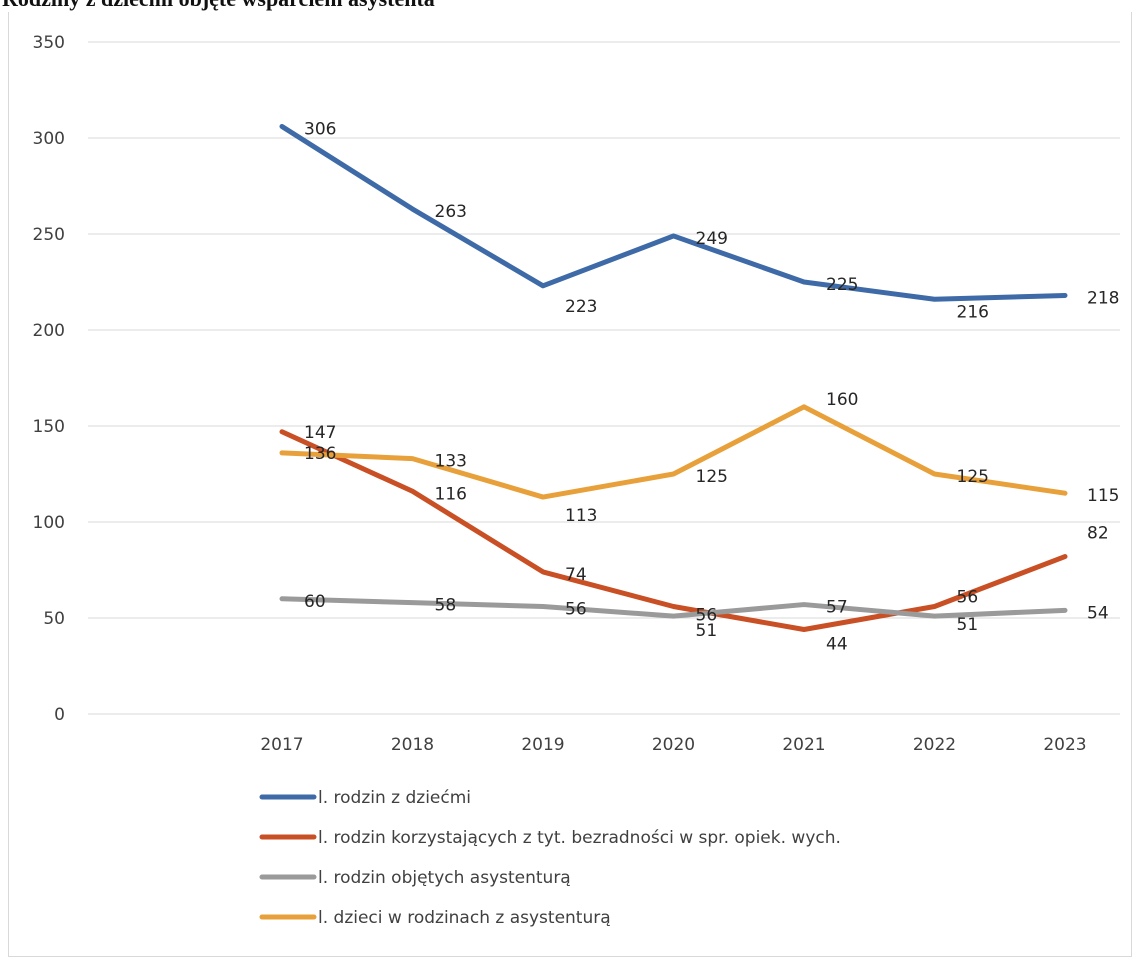  Describe the element at coordinates (542, 745) in the screenshot. I see `x-tick-label: 2019` at that location.